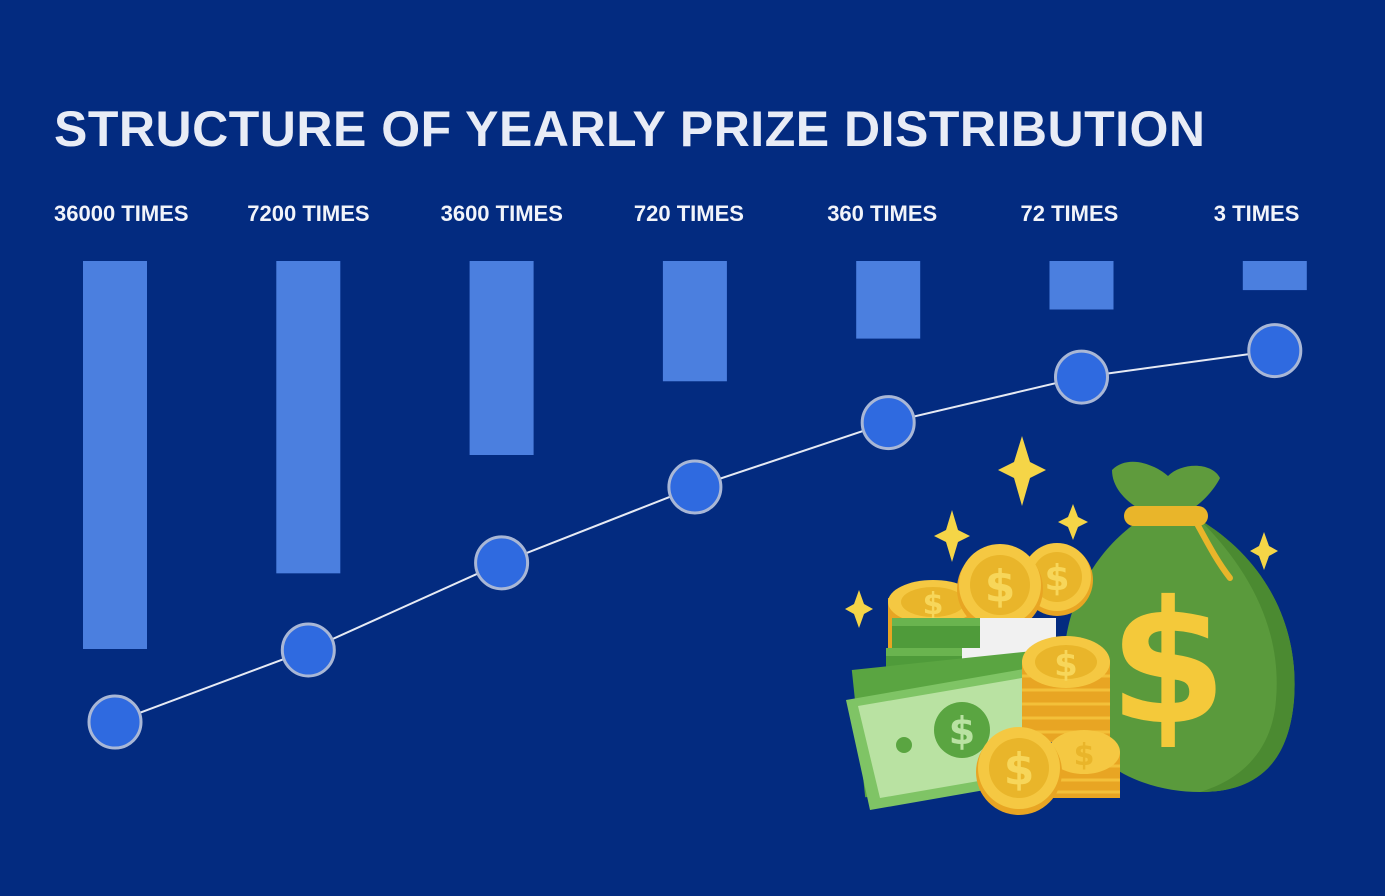 This screenshot has height=896, width=1385. I want to click on chart-title: STRUCTURE OF YEARLY PRIZE DISTRIBUTION, so click(630, 129).